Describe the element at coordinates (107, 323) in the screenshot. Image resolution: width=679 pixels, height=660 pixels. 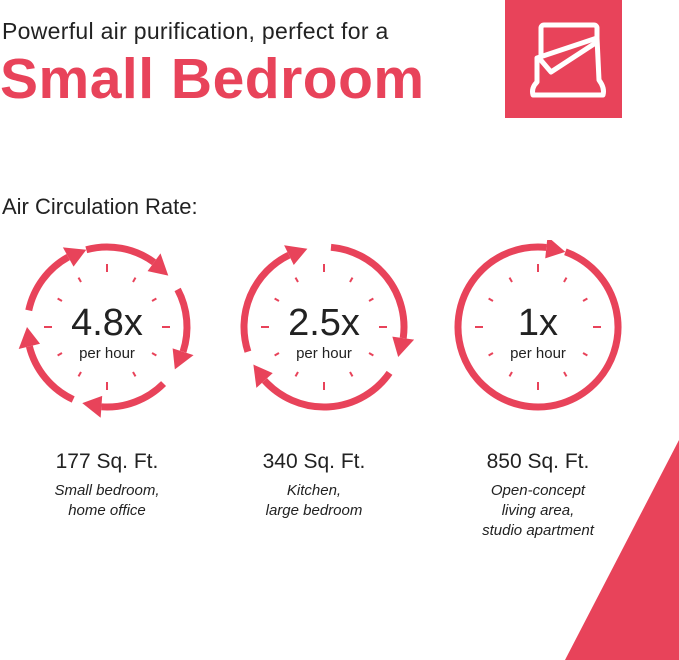
I see `rate-value: 4.8x` at that location.